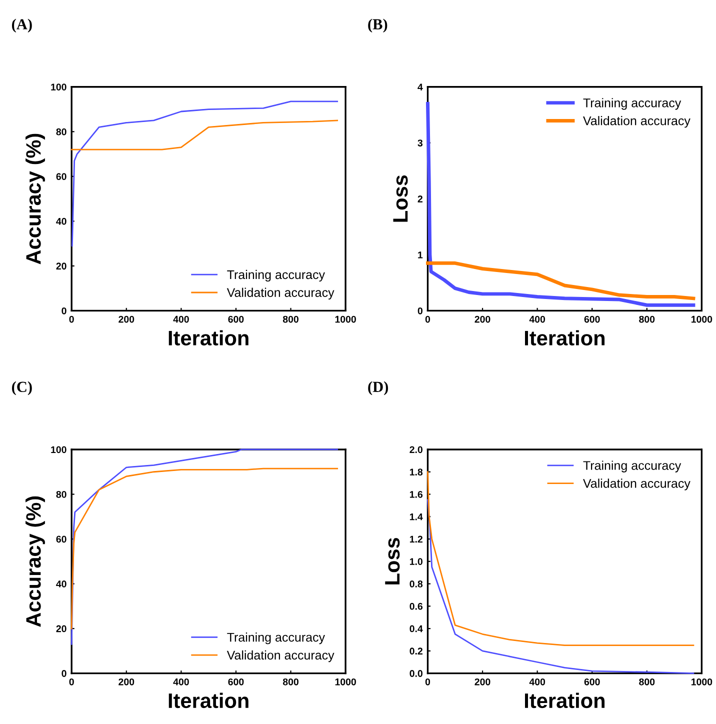  What do you see at coordinates (416, 494) in the screenshot?
I see `y-tick-label: 1.6` at bounding box center [416, 494].